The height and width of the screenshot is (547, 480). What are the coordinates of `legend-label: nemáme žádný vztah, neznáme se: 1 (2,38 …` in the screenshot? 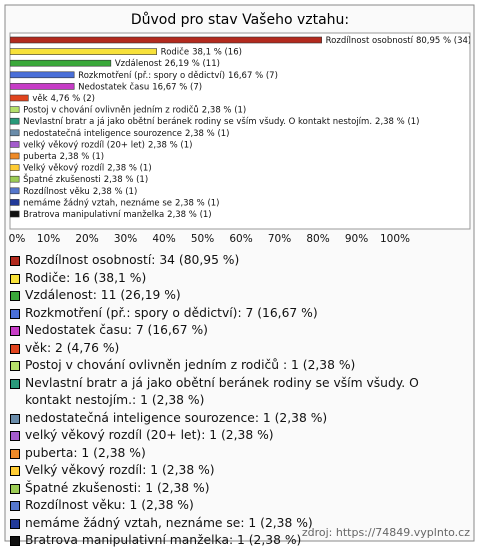 It's located at (169, 522).